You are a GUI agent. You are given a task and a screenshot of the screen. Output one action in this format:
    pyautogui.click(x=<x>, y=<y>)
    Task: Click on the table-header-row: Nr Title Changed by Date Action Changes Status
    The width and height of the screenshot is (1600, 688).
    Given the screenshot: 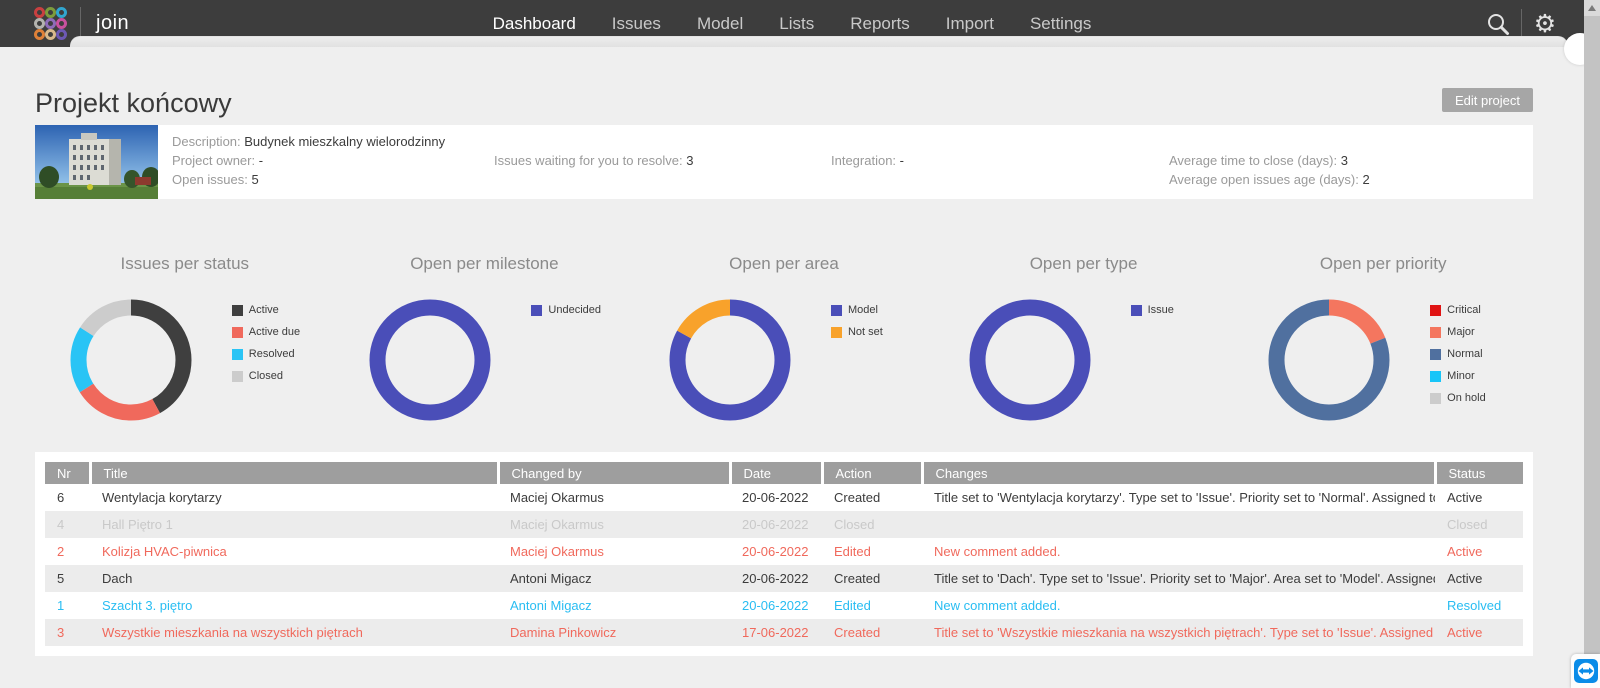 What is the action you would take?
    pyautogui.click(x=784, y=473)
    